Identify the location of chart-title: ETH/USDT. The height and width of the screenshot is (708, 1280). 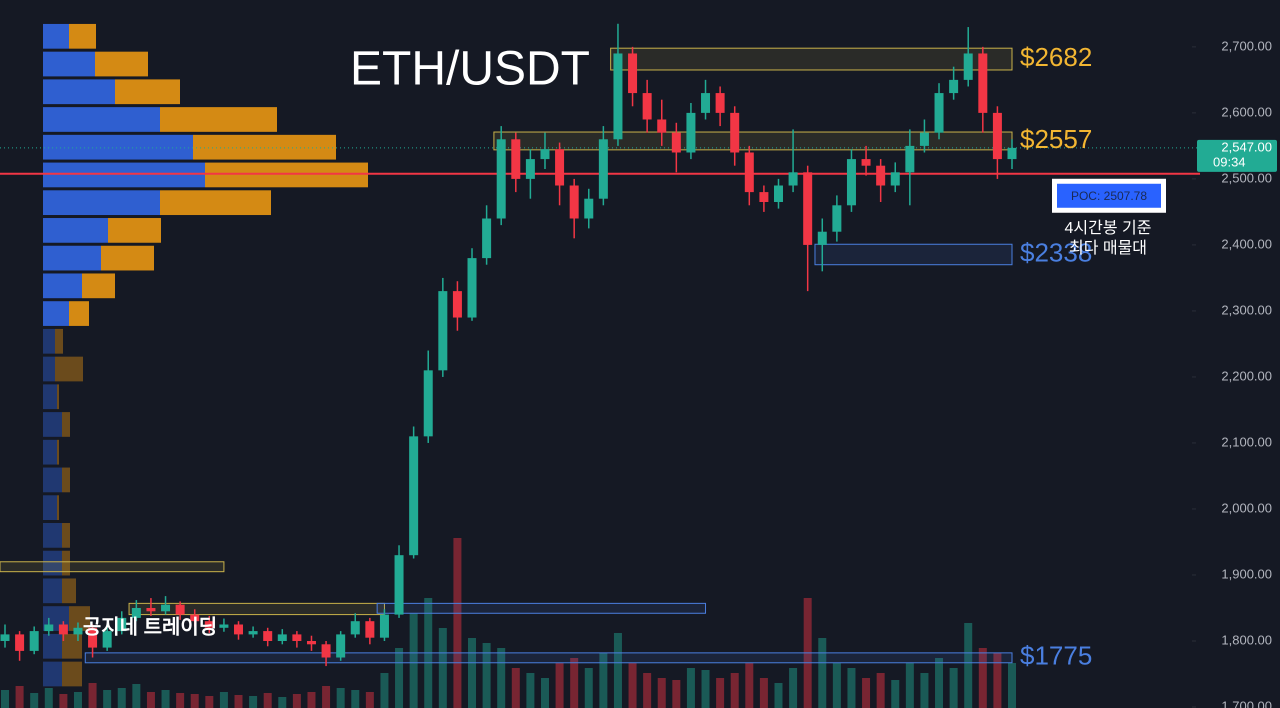
(470, 69).